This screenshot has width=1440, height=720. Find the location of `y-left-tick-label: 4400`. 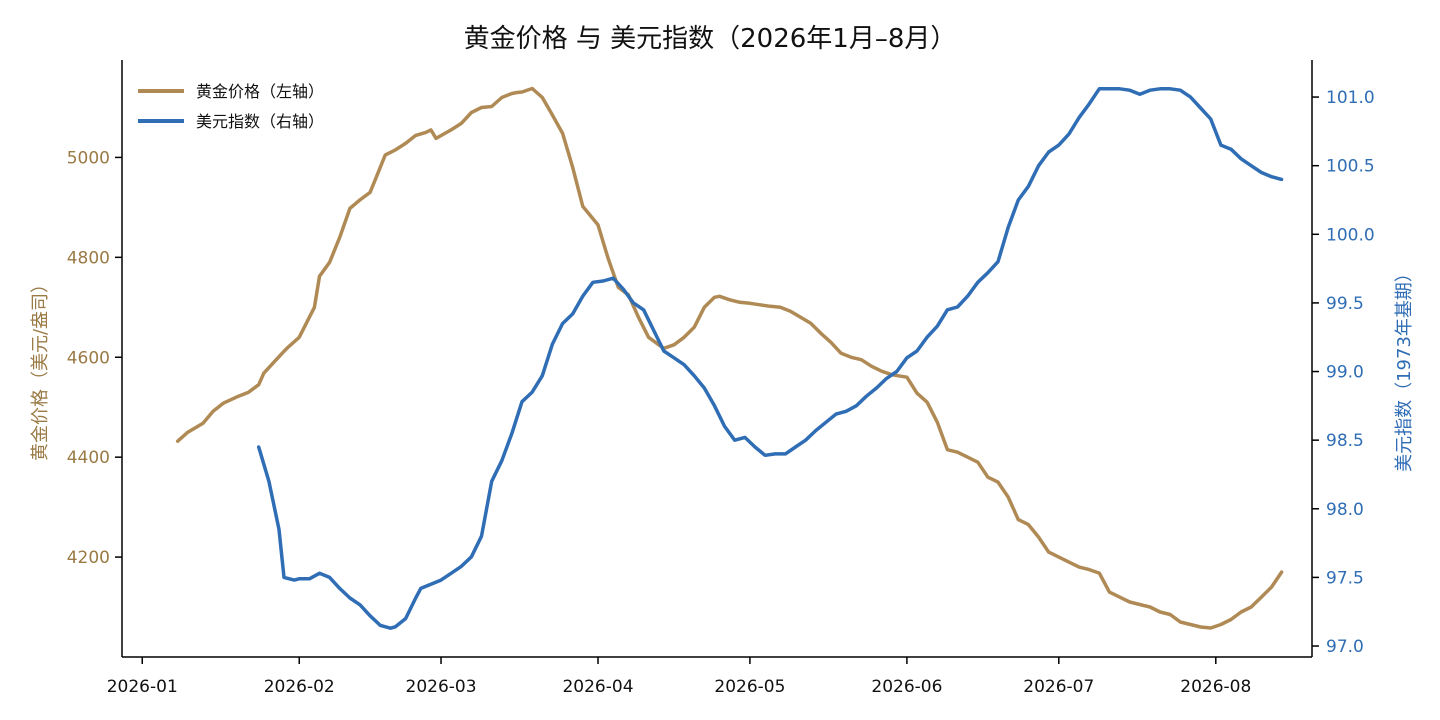

y-left-tick-label: 4400 is located at coordinates (88, 458).